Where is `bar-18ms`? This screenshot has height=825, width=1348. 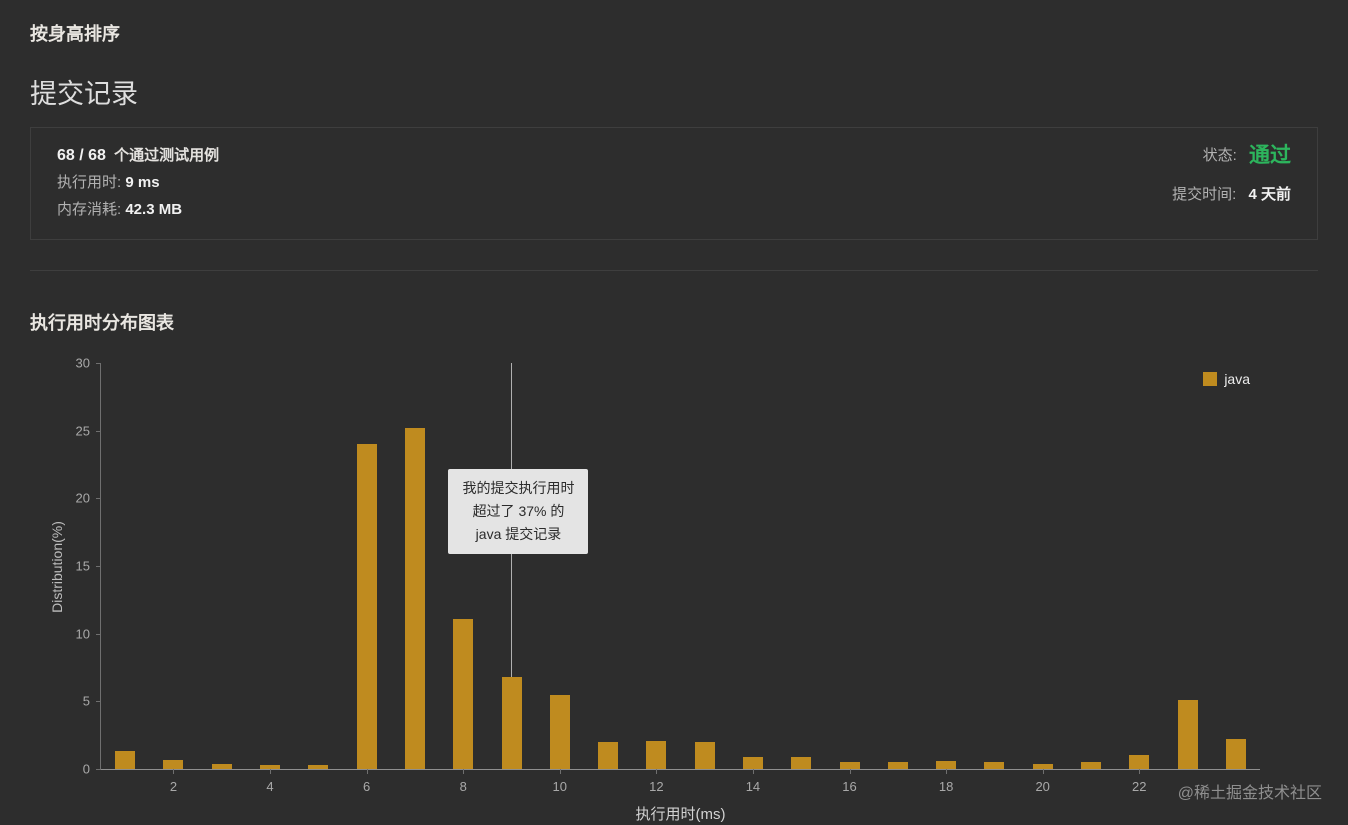 bar-18ms is located at coordinates (946, 764).